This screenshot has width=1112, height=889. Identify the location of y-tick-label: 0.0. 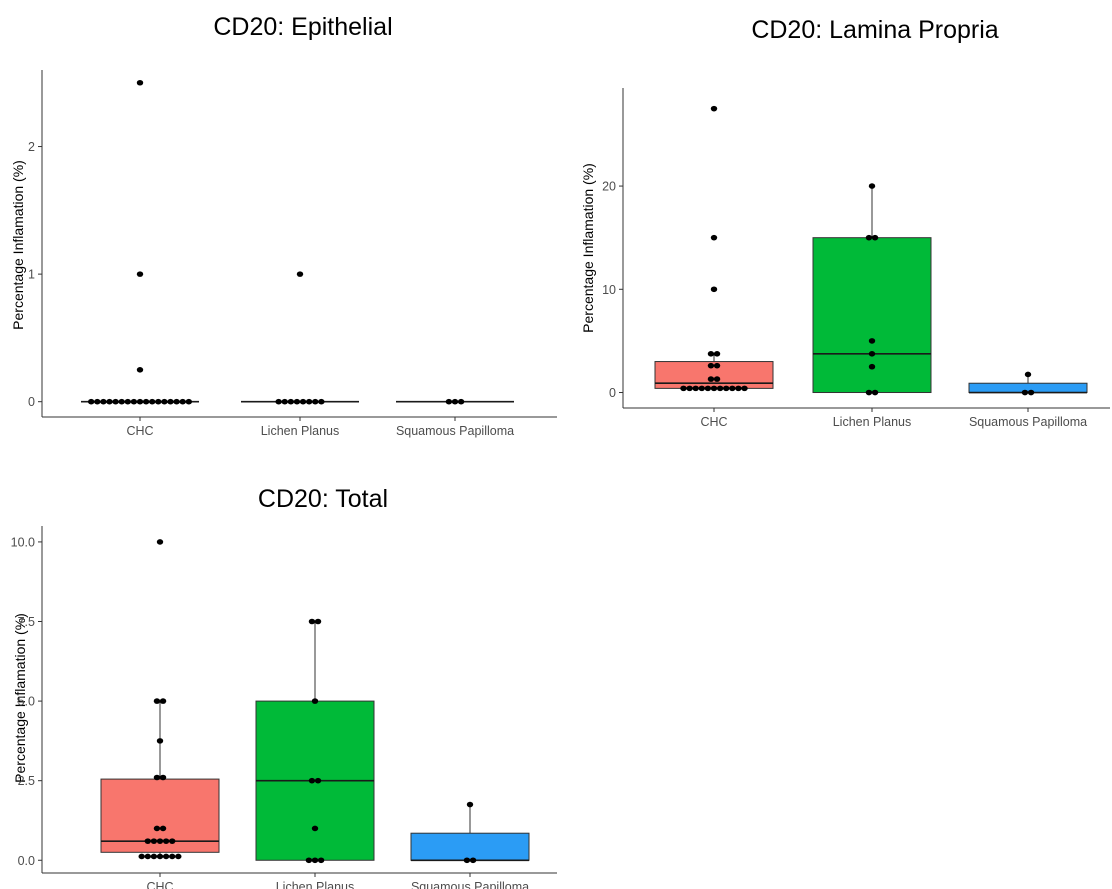
(26, 861).